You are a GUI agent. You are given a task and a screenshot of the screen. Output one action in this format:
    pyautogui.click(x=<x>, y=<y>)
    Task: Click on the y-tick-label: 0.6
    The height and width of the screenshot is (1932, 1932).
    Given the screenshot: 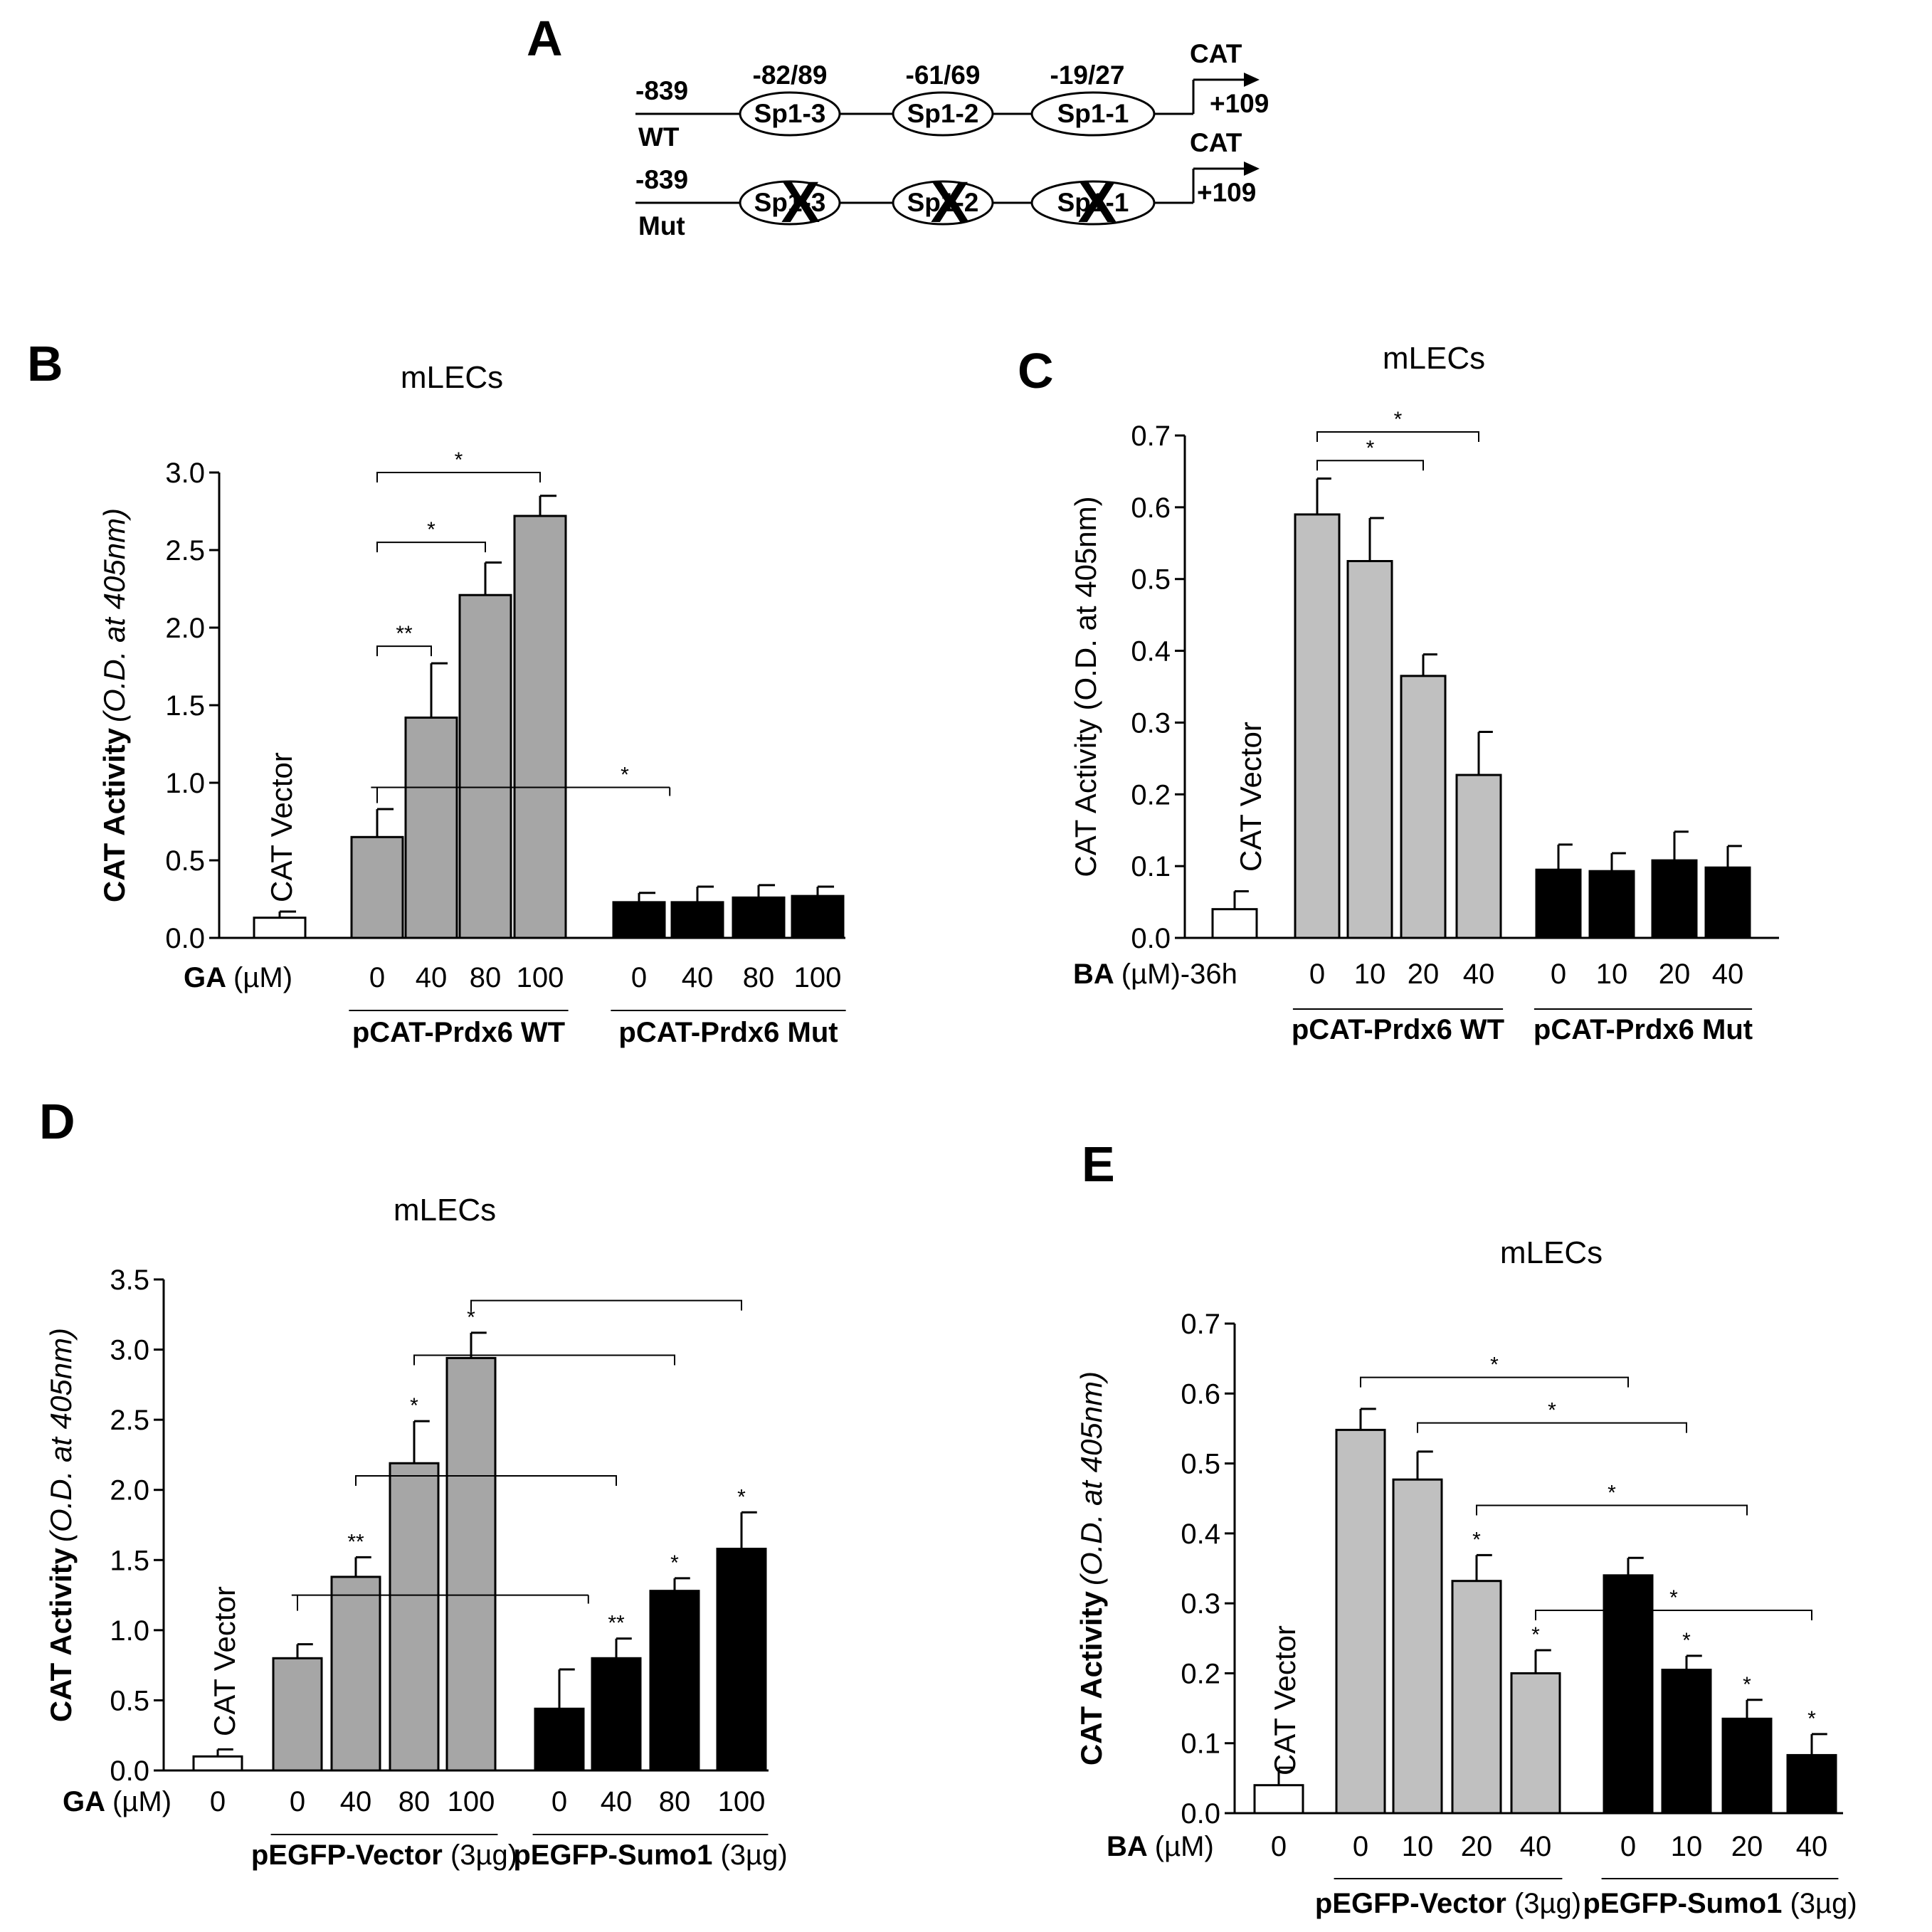 What is the action you would take?
    pyautogui.click(x=1151, y=508)
    